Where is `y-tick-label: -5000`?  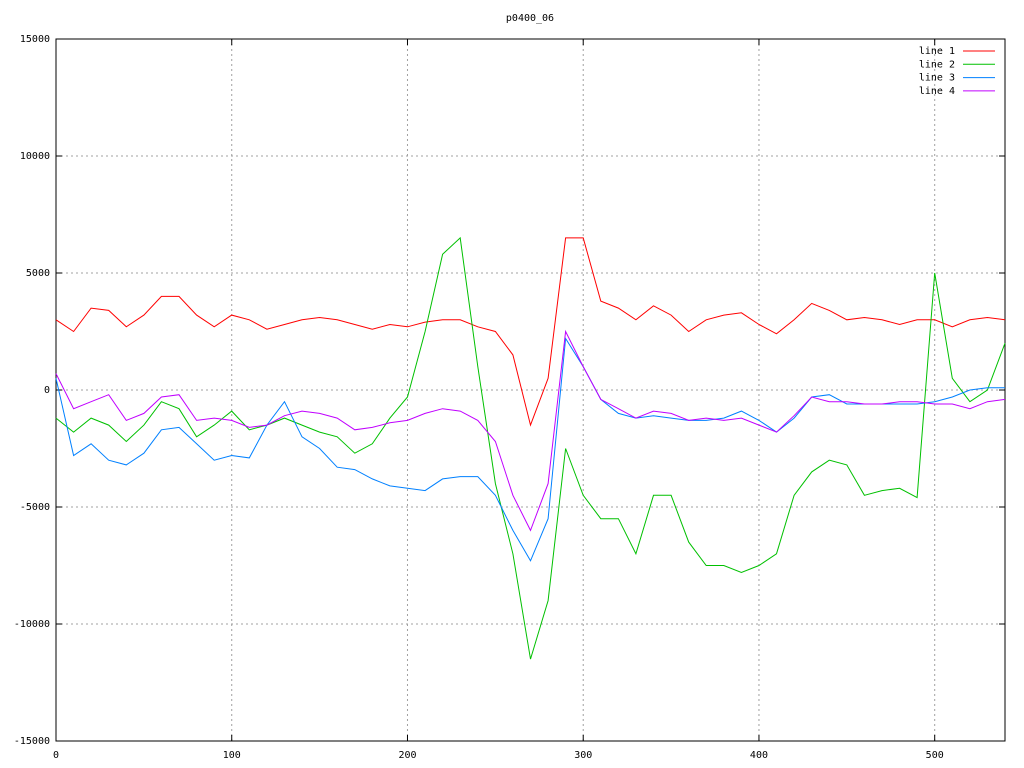 y-tick-label: -5000 is located at coordinates (35, 507).